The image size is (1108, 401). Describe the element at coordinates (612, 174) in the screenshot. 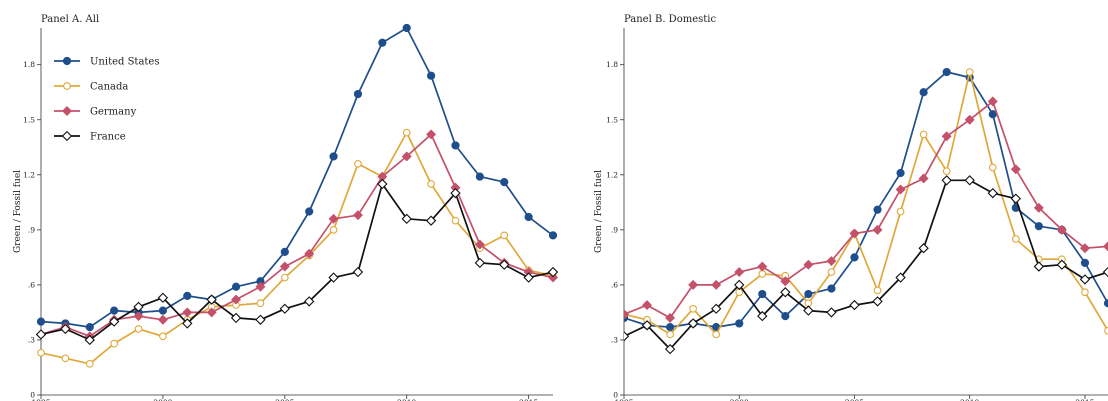

I see `y-tick-label: 1.2` at that location.